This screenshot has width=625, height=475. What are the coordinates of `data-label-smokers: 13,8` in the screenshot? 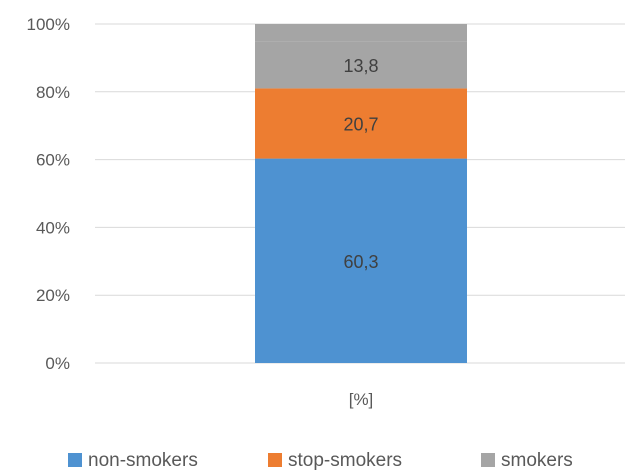 It's located at (360, 66).